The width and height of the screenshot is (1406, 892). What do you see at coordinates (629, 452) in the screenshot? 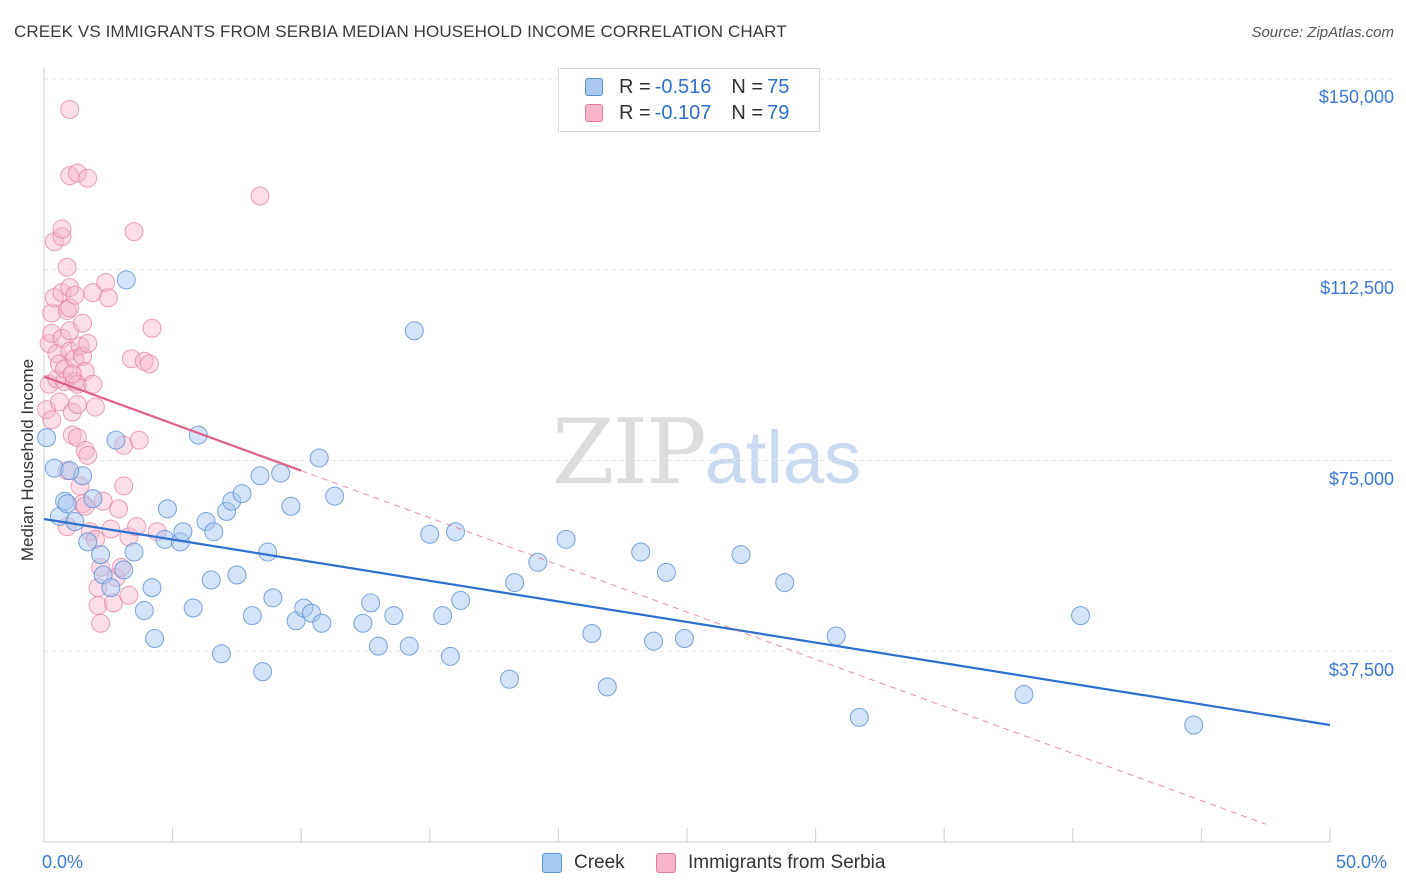
I see `watermark-zip: ZIP` at bounding box center [629, 452].